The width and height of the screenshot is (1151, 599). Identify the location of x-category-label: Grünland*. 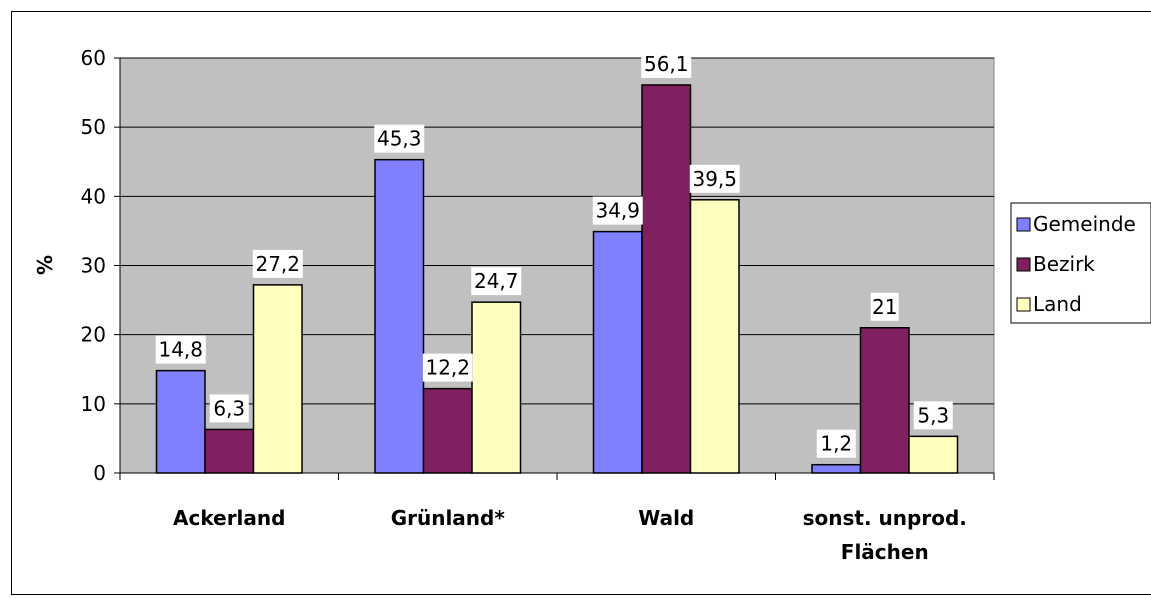
(448, 518).